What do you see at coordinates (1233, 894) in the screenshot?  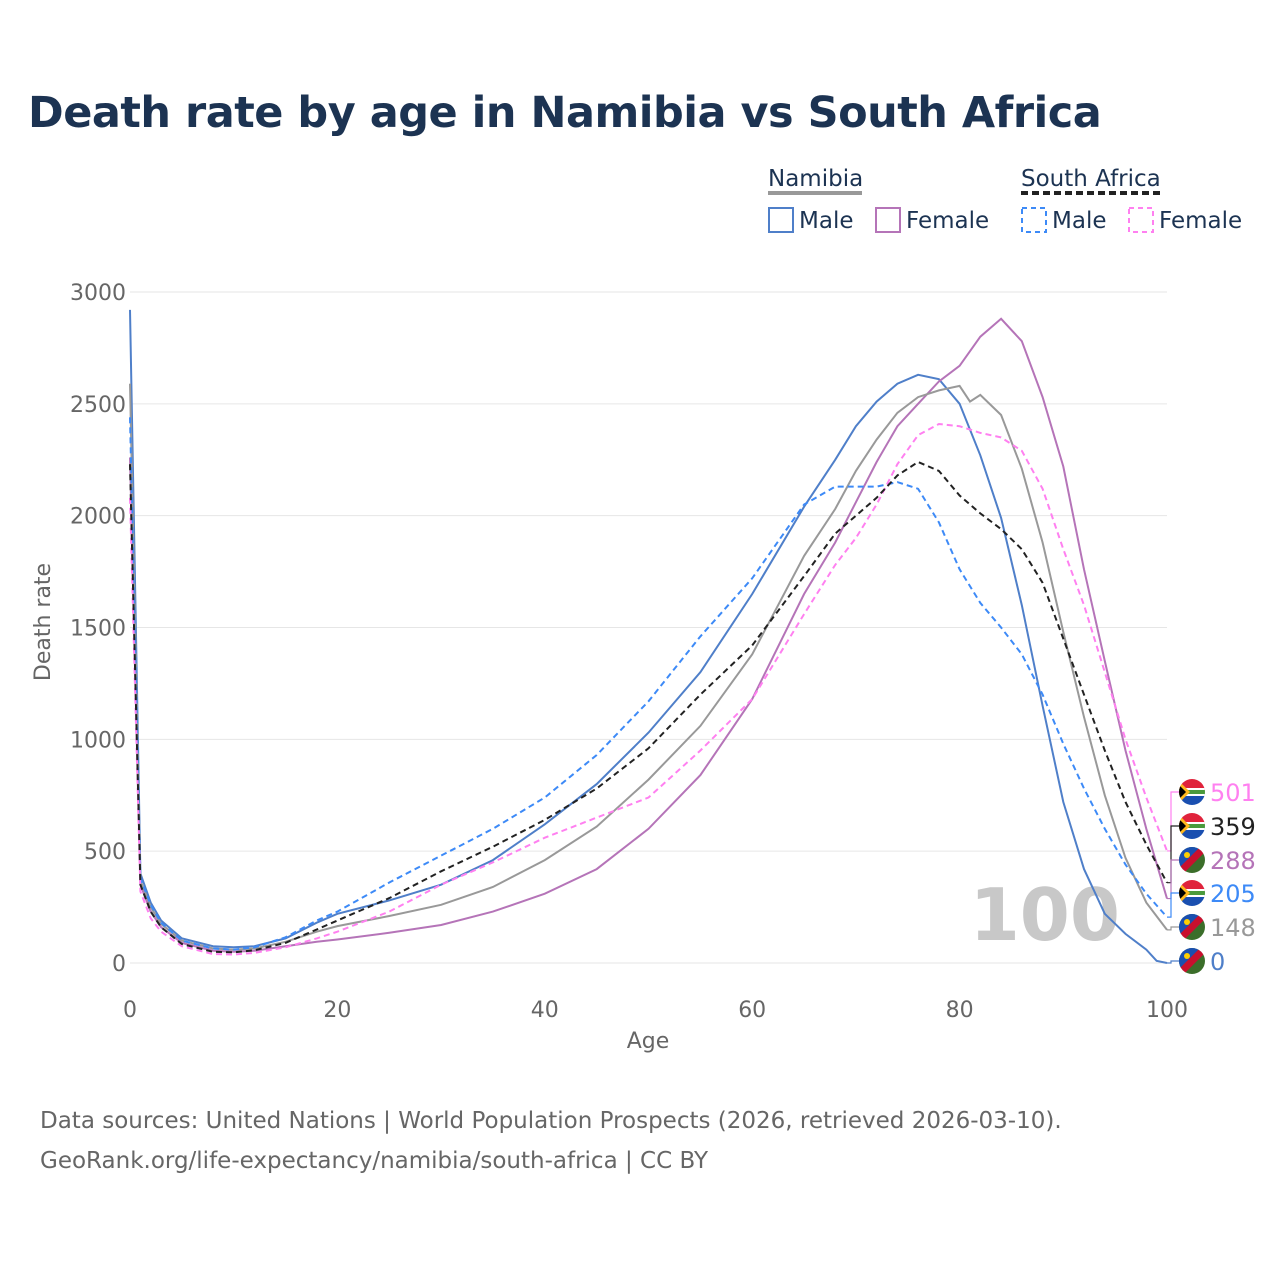 I see `end-value-label: 205` at bounding box center [1233, 894].